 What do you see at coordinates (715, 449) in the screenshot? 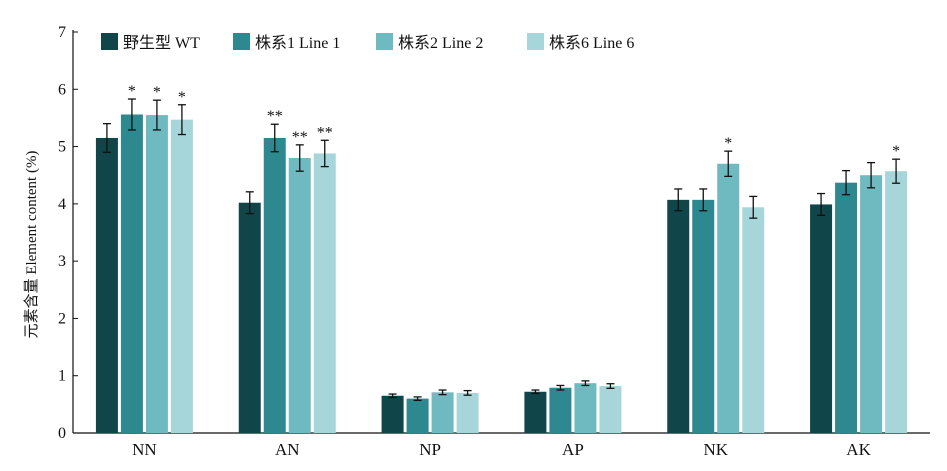
I see `x-tick-label: NK` at bounding box center [715, 449].